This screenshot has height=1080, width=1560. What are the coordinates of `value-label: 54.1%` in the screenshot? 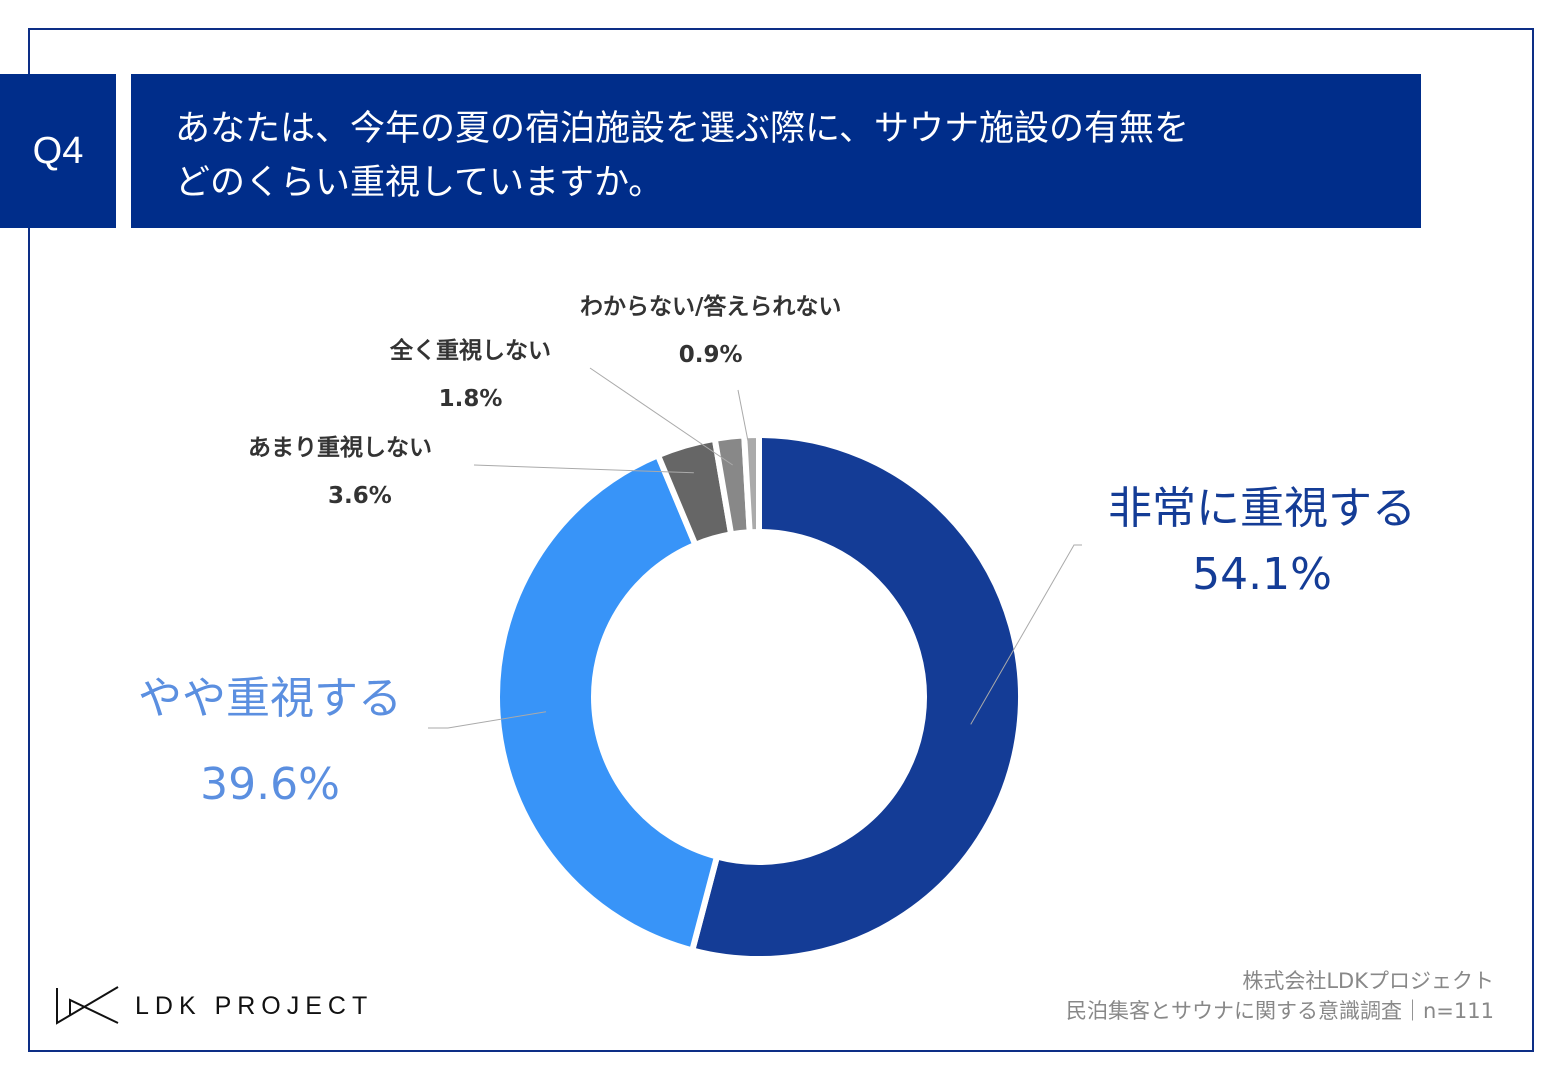 It's located at (1262, 574).